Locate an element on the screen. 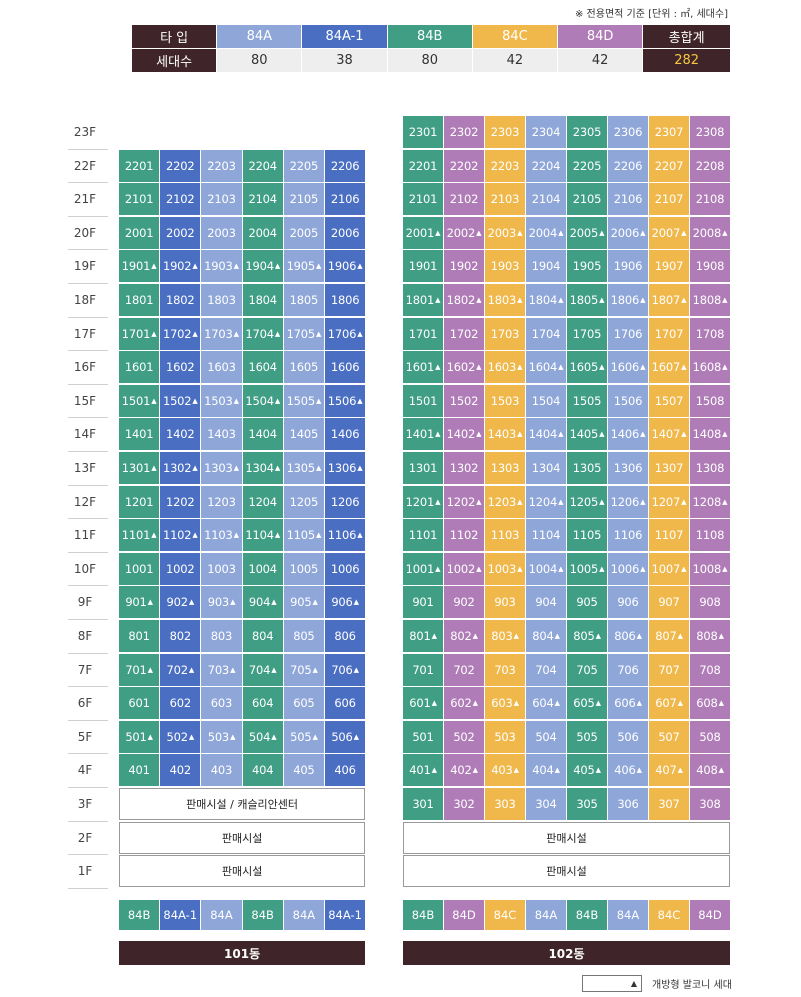 This screenshot has width=801, height=997. unit-cell: 805 is located at coordinates (303, 636).